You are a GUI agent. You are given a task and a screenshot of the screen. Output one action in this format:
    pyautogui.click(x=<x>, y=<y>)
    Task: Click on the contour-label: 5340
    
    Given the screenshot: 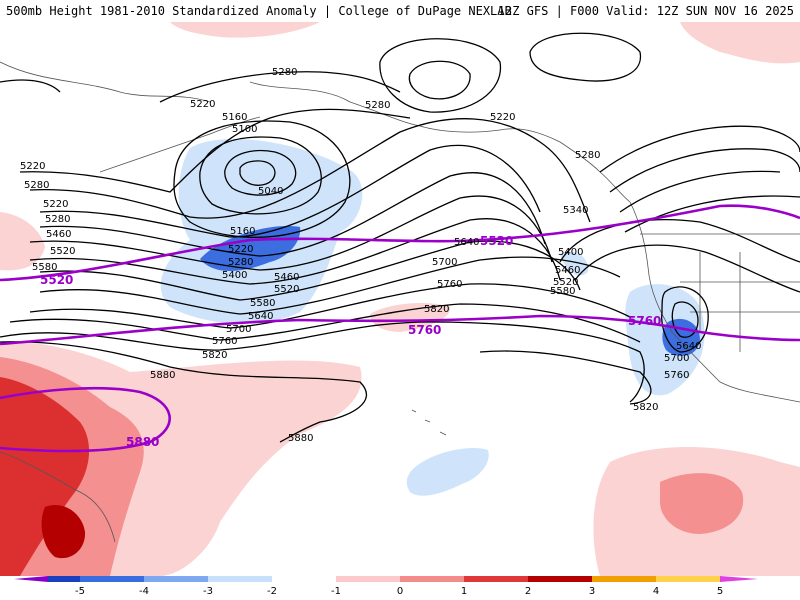 What is the action you would take?
    pyautogui.click(x=575, y=210)
    